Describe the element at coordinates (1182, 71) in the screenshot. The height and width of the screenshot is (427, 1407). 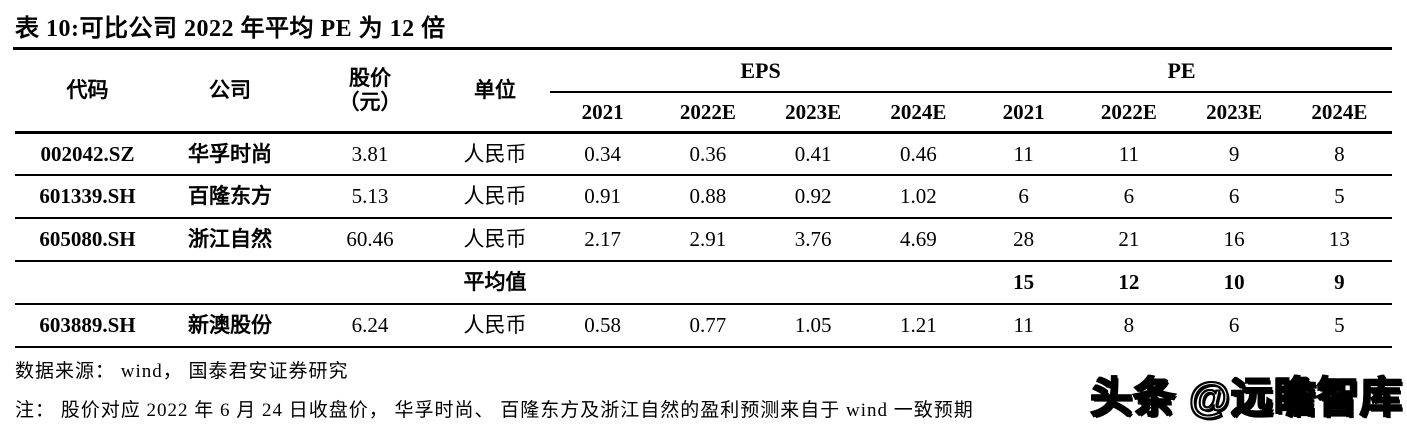
I see `col-group-pe: PE` at that location.